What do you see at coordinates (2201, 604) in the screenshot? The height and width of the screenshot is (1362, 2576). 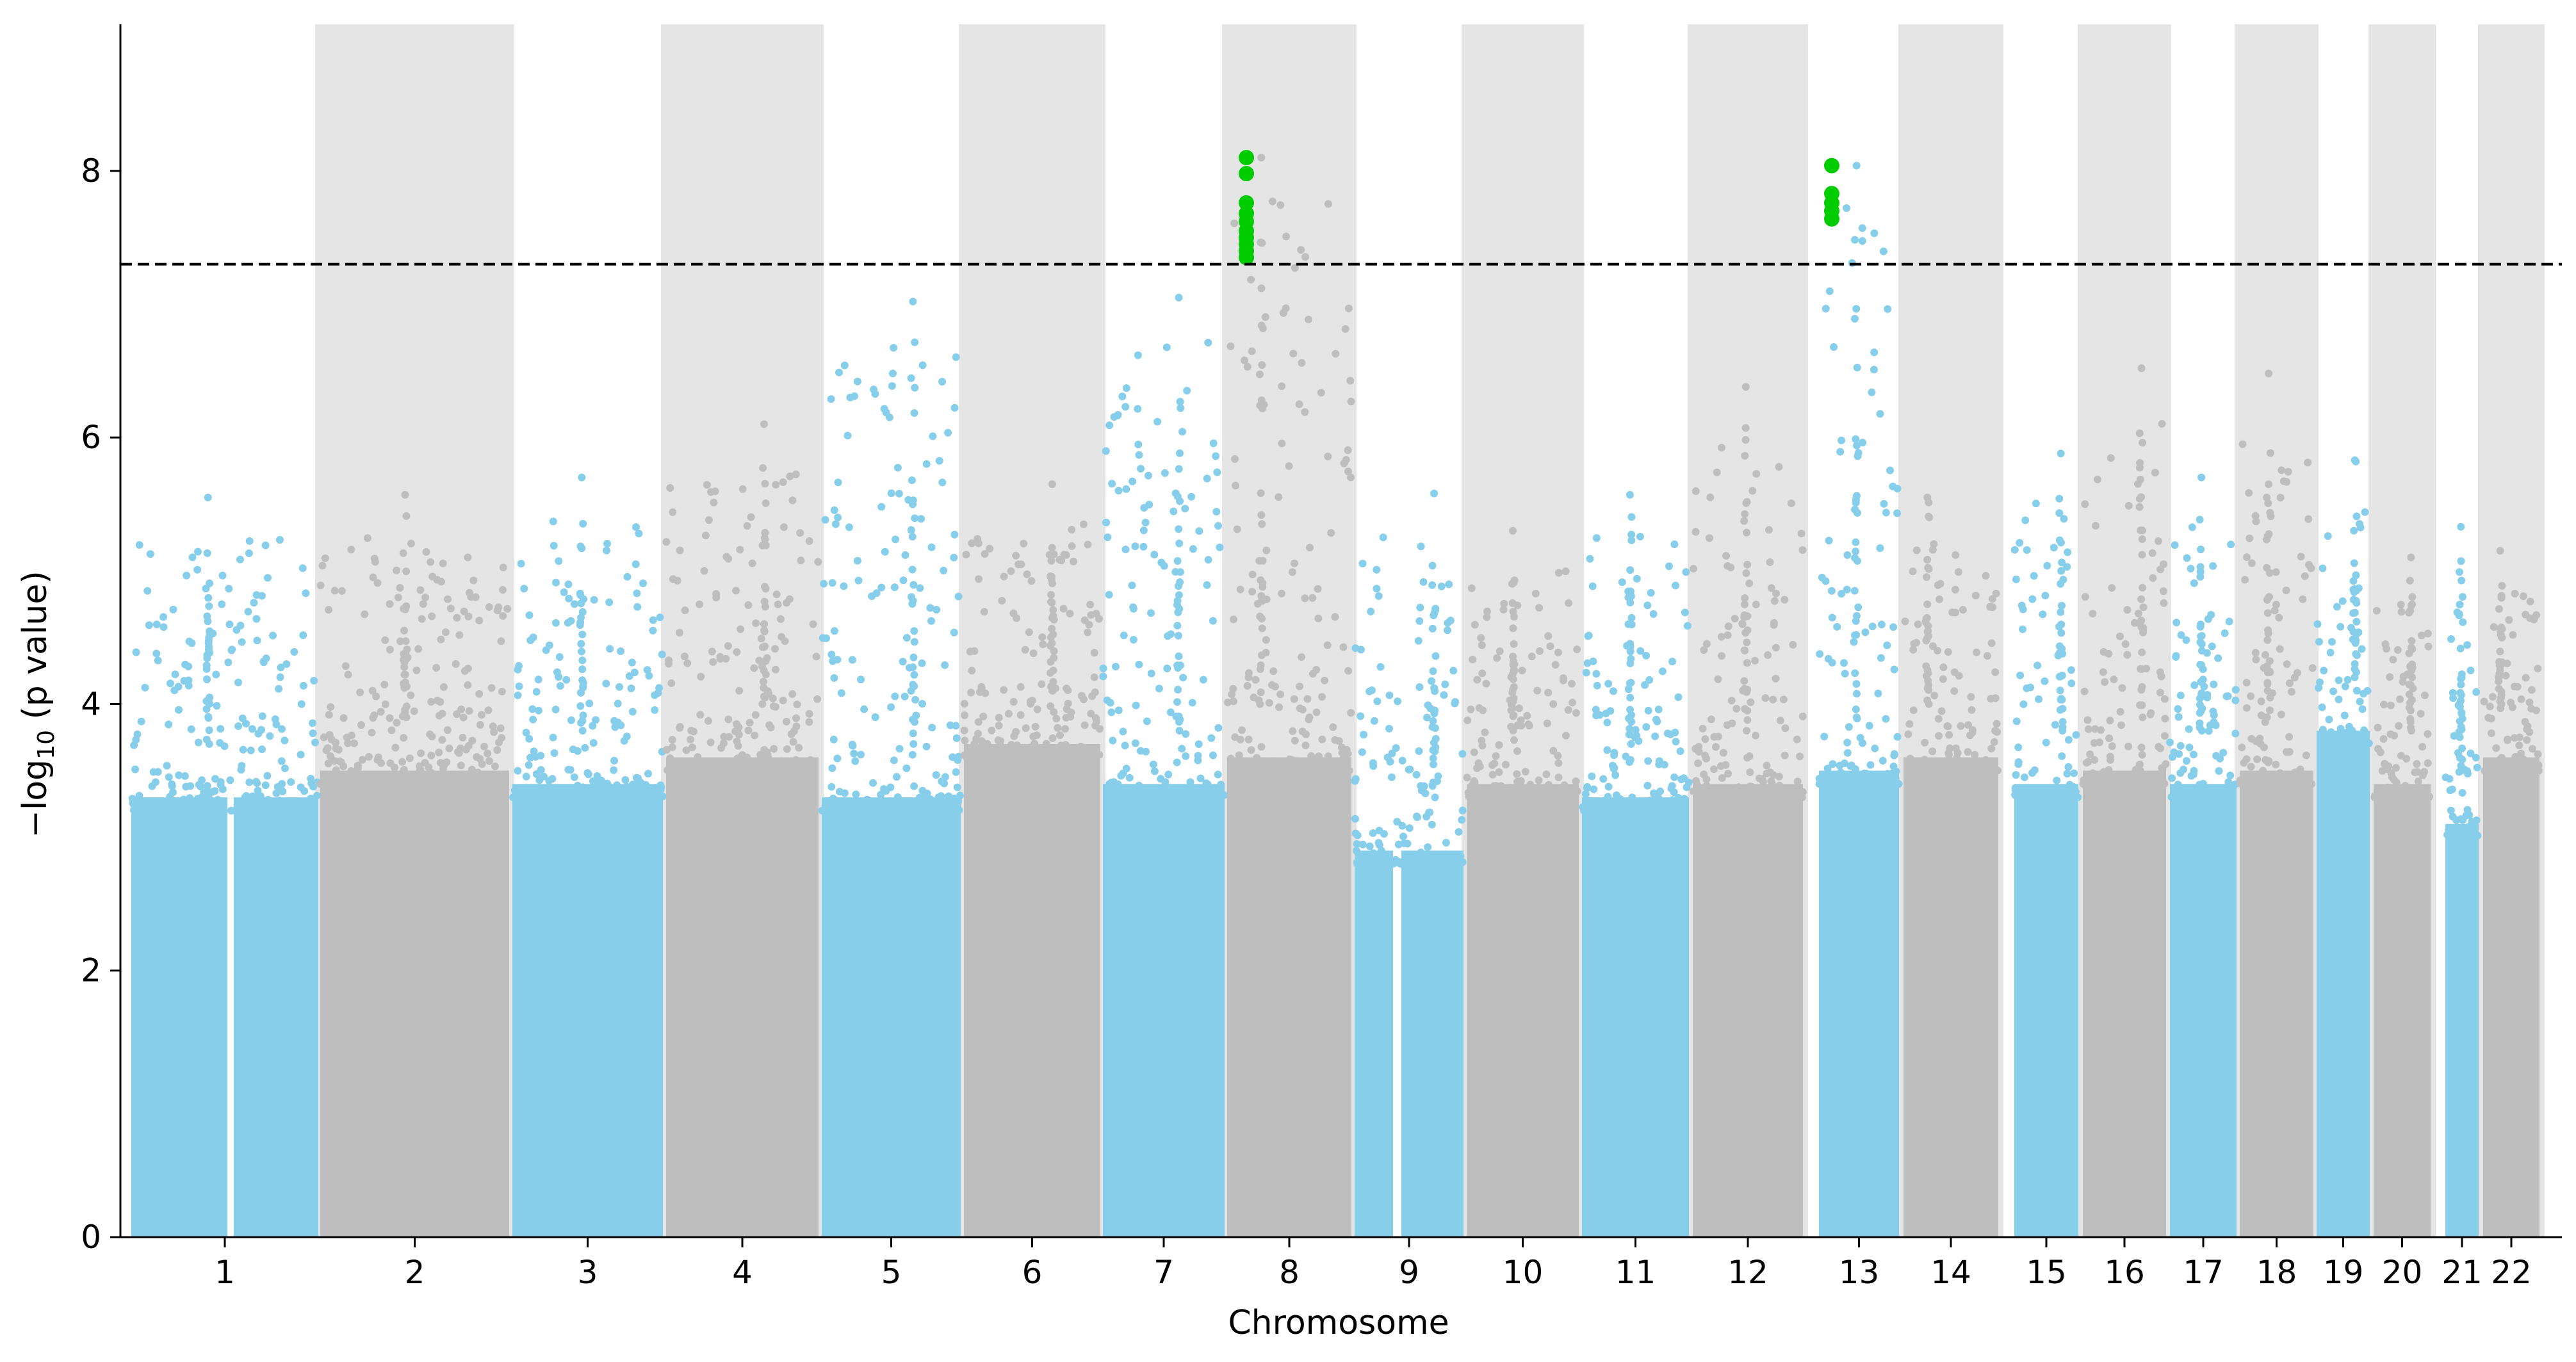 I see `chr-17-peak-points` at bounding box center [2201, 604].